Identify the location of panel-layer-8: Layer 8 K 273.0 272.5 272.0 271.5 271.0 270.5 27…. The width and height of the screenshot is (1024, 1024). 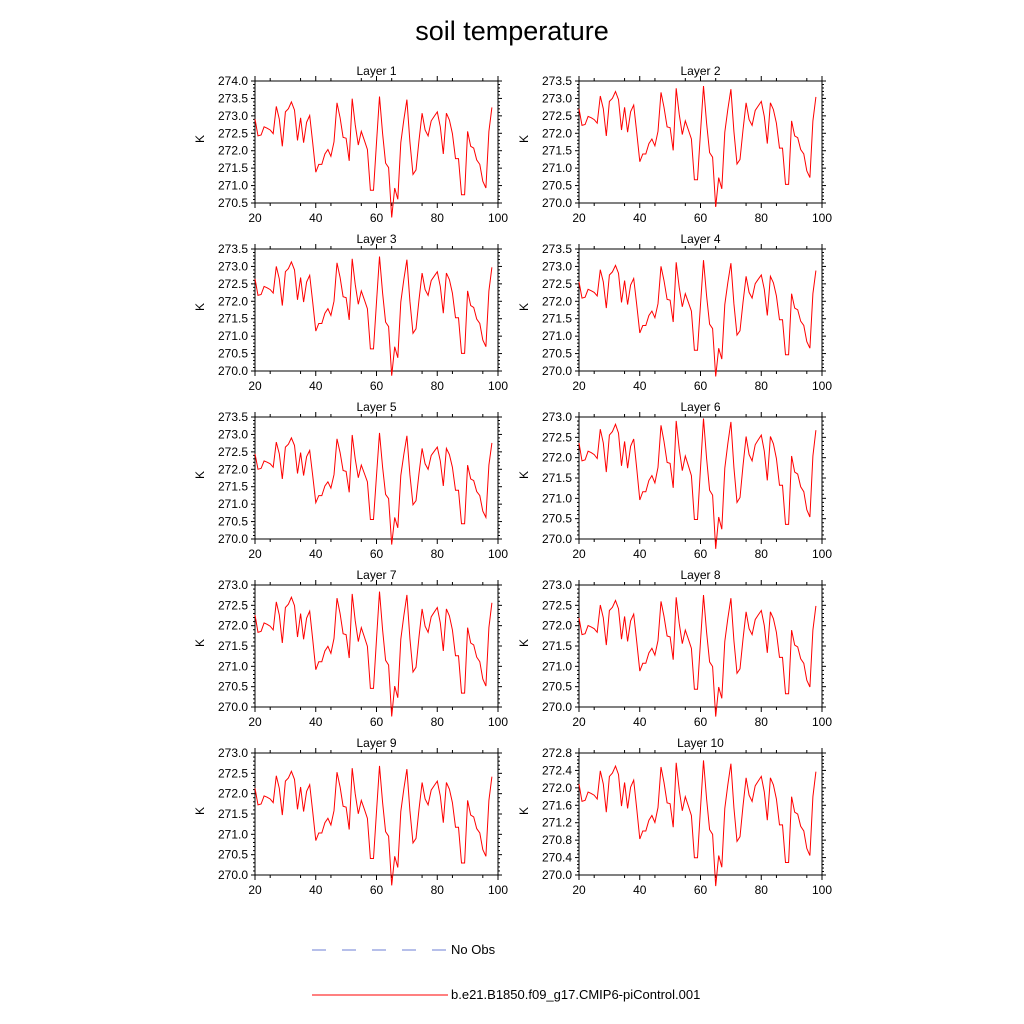
(674, 648).